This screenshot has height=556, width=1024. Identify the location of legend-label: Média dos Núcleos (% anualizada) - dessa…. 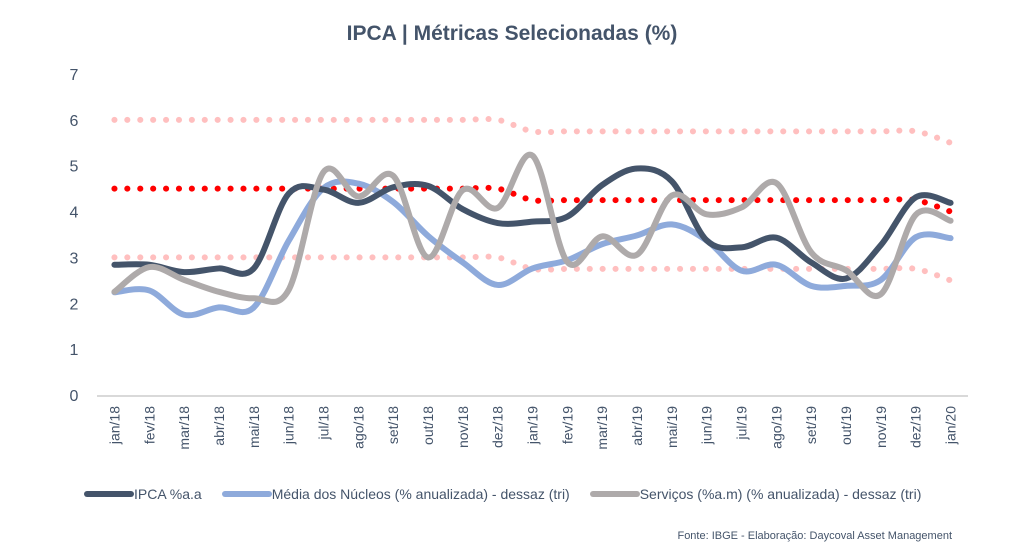
(420, 494).